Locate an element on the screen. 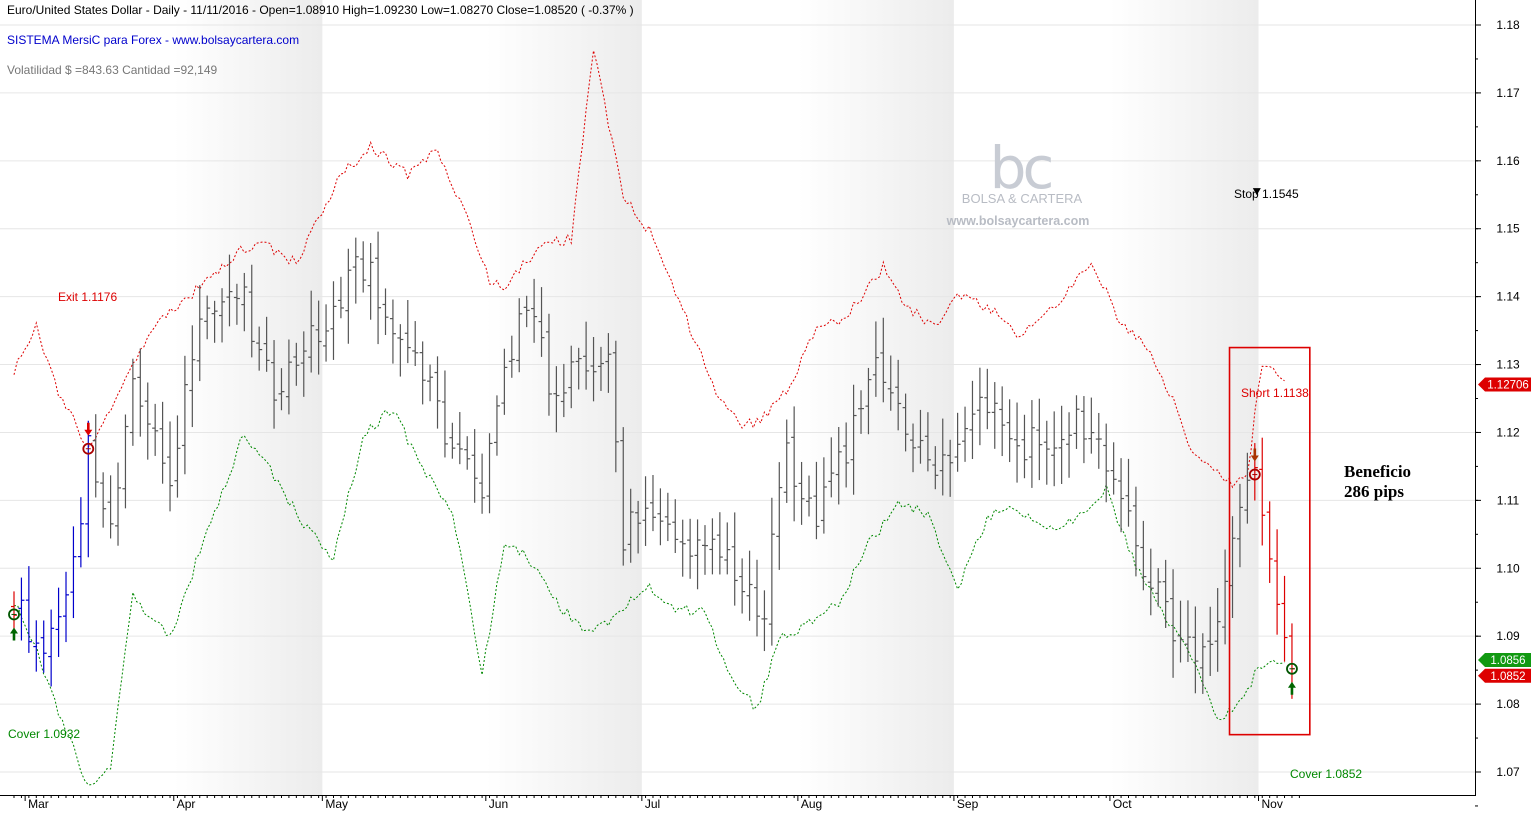  watermark-url: www.bolsaycartera.com is located at coordinates (1018, 221).